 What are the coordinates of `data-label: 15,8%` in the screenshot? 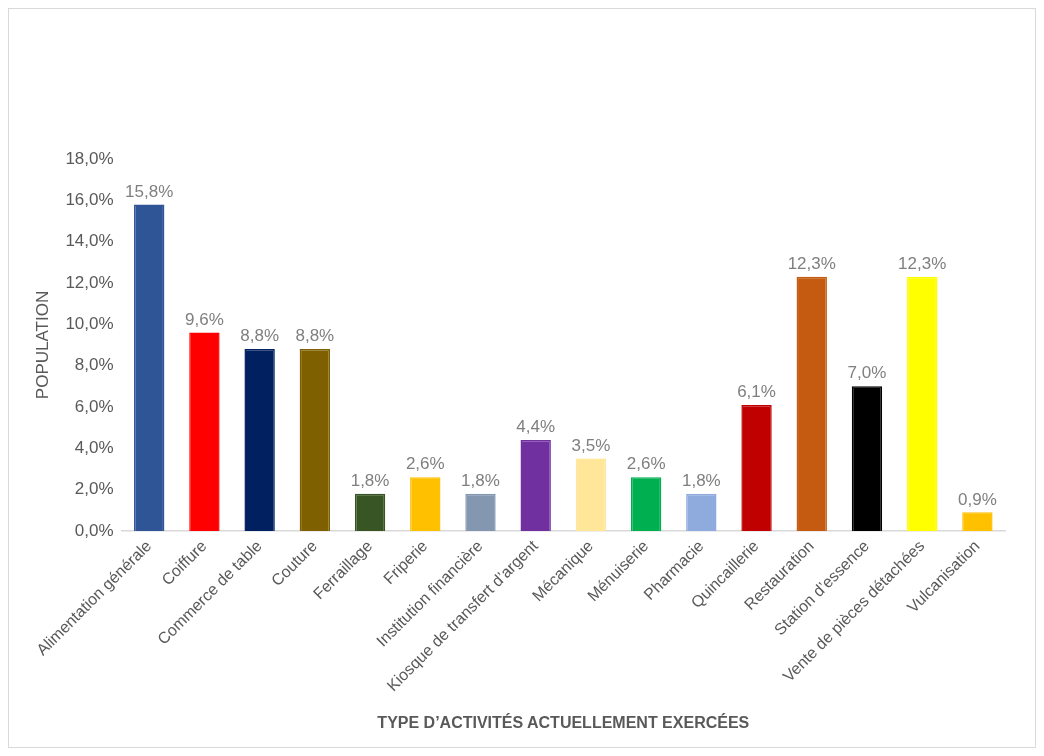 It's located at (149, 191).